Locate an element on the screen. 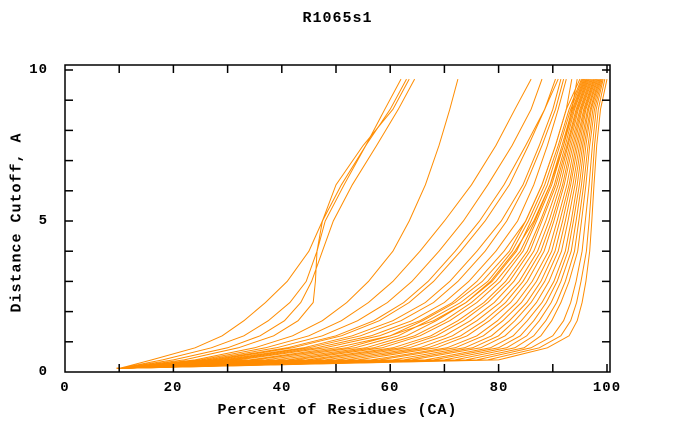  x-tick-label-20: 20 is located at coordinates (173, 388).